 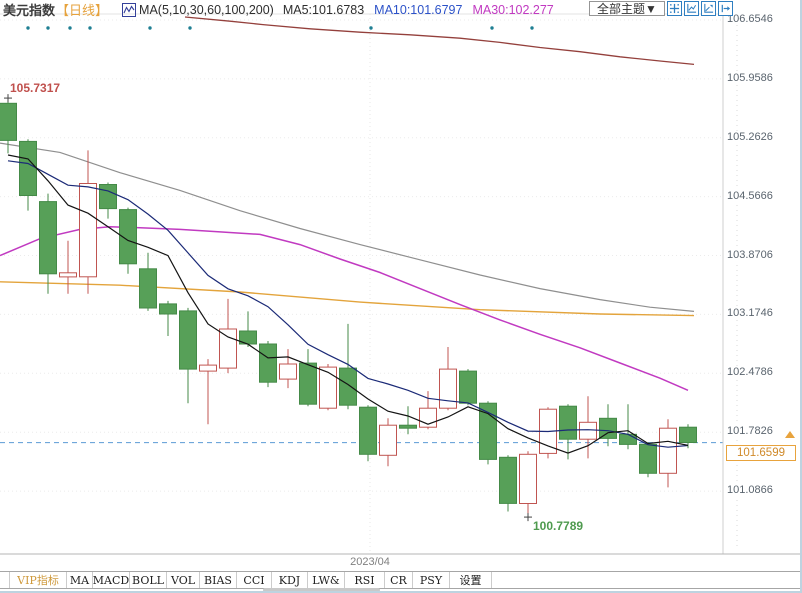 What do you see at coordinates (290, 580) in the screenshot?
I see `tab-KDJ: KDJ` at bounding box center [290, 580].